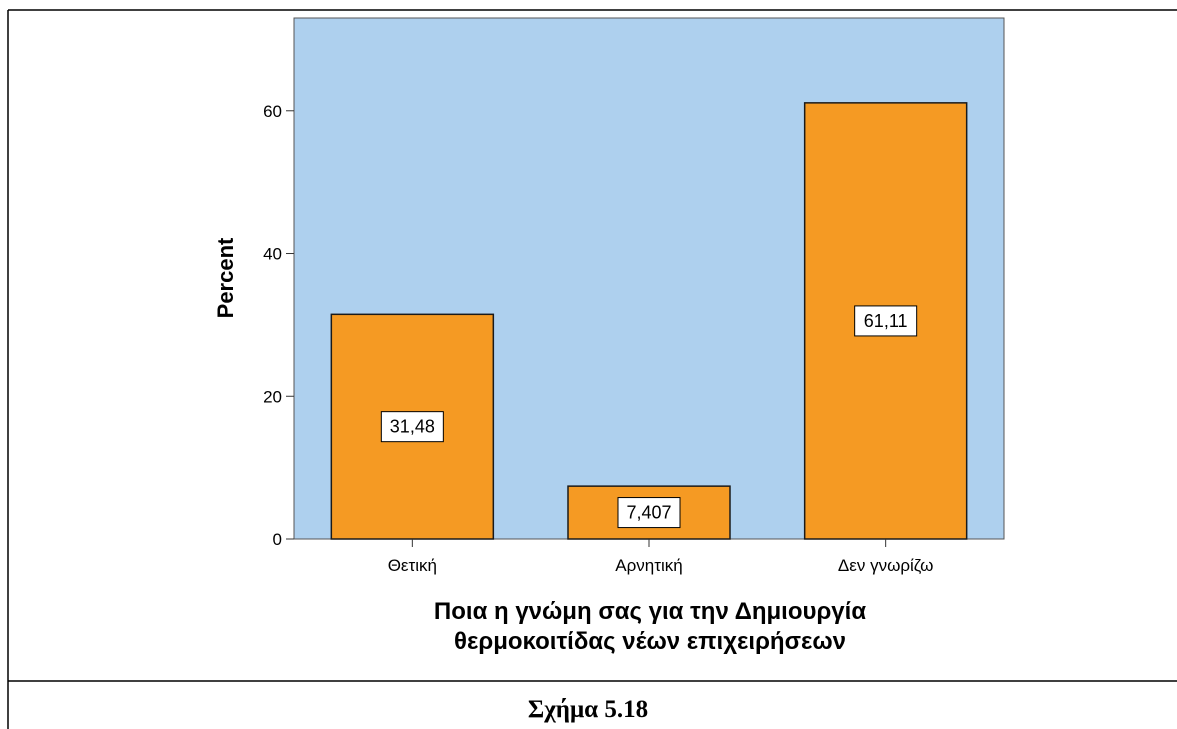 Image resolution: width=1177 pixels, height=729 pixels. Describe the element at coordinates (272, 254) in the screenshot. I see `y-tick-label: 40` at that location.